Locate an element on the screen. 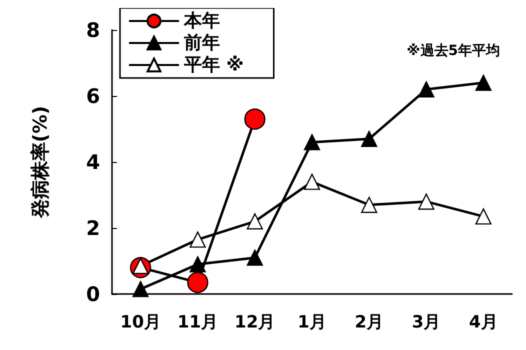 The height and width of the screenshot is (350, 526). y-axis-title: 発病株率(%) is located at coordinates (41, 163).